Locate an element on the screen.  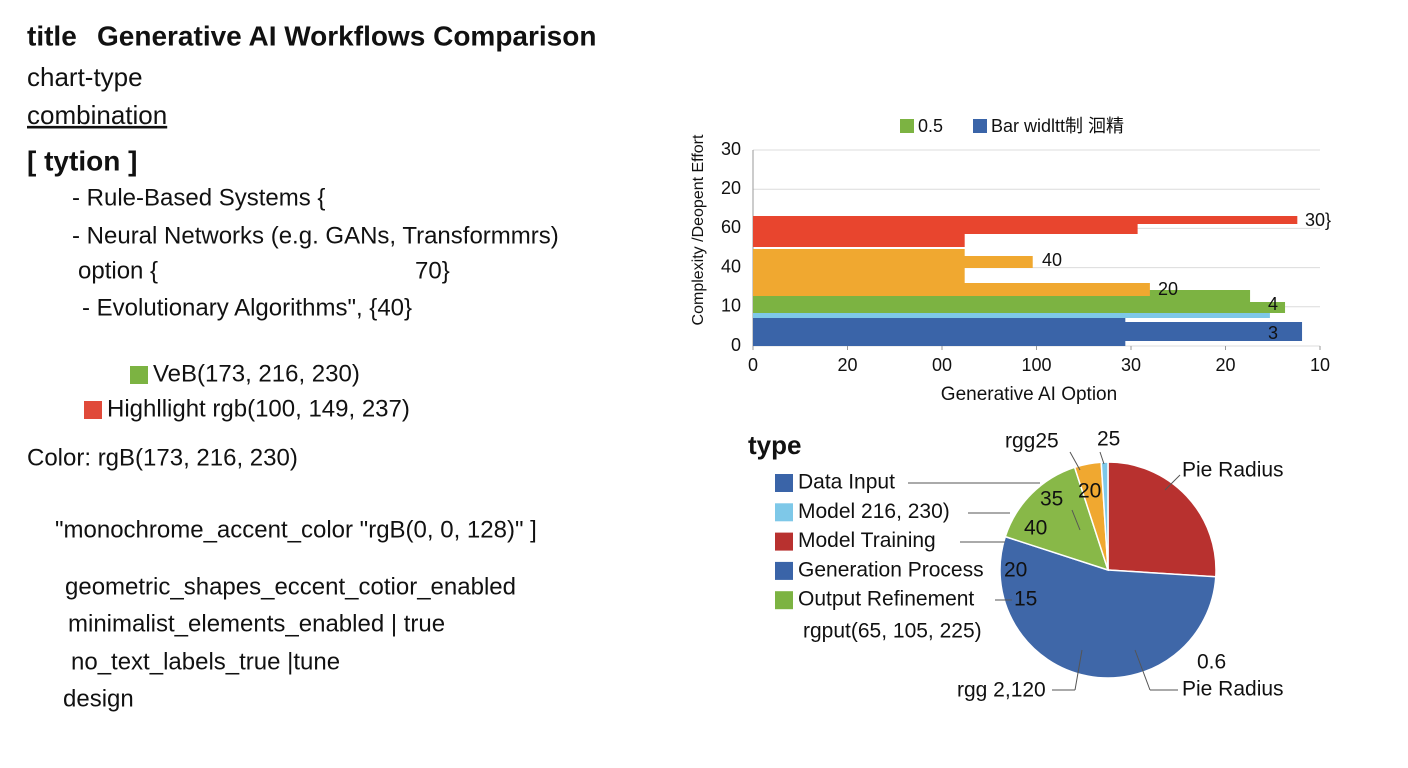
pie-annotation: rgput(65, 105, 225) is located at coordinates (892, 631).